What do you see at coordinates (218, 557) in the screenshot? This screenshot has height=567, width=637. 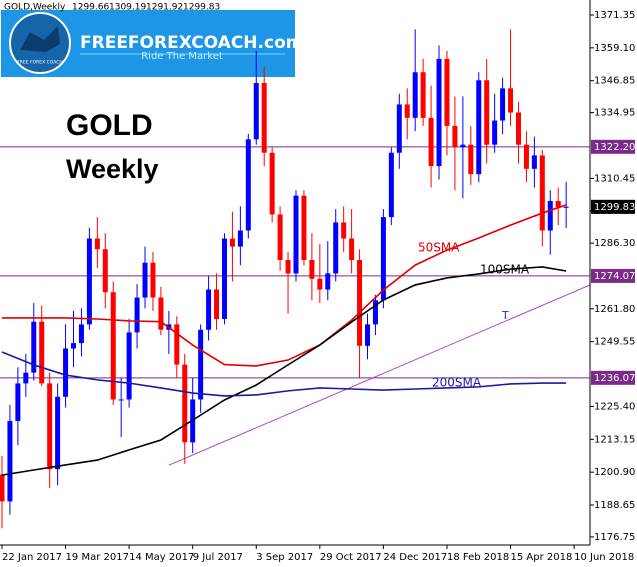 I see `x-tick-label: 9 Jul 2017` at bounding box center [218, 557].